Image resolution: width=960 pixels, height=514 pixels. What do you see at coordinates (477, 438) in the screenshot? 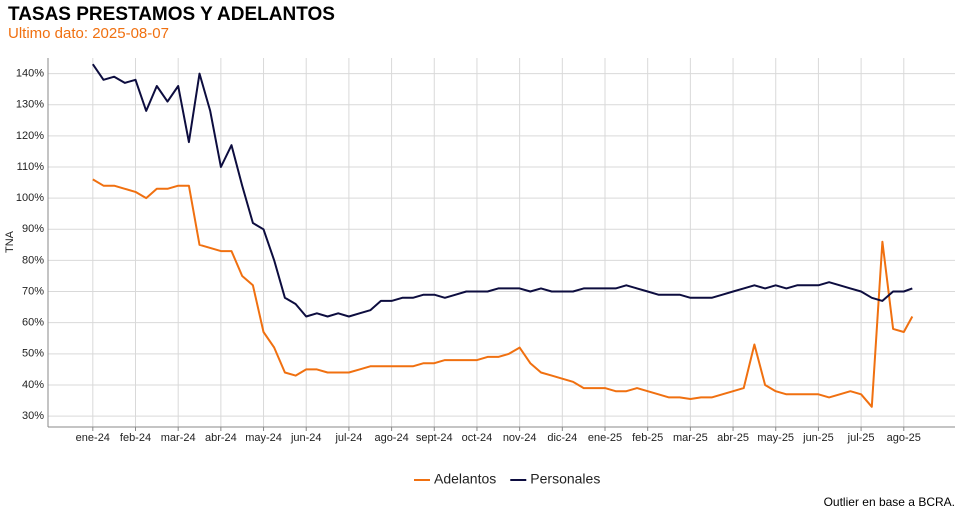
I see `x-tick-label: oct-24` at bounding box center [477, 438].